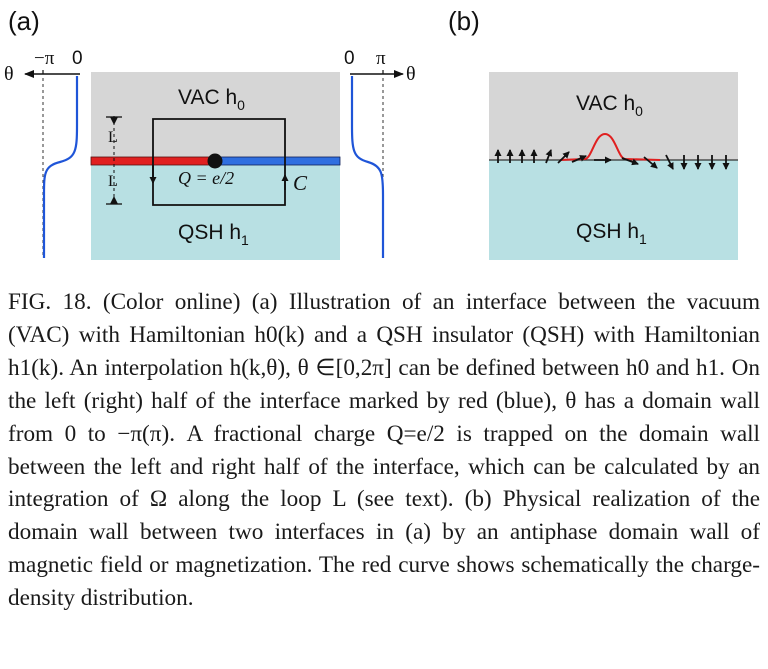 This screenshot has height=669, width=768. What do you see at coordinates (44, 58) in the screenshot?
I see `left-axis-minus-pi: −π` at bounding box center [44, 58].